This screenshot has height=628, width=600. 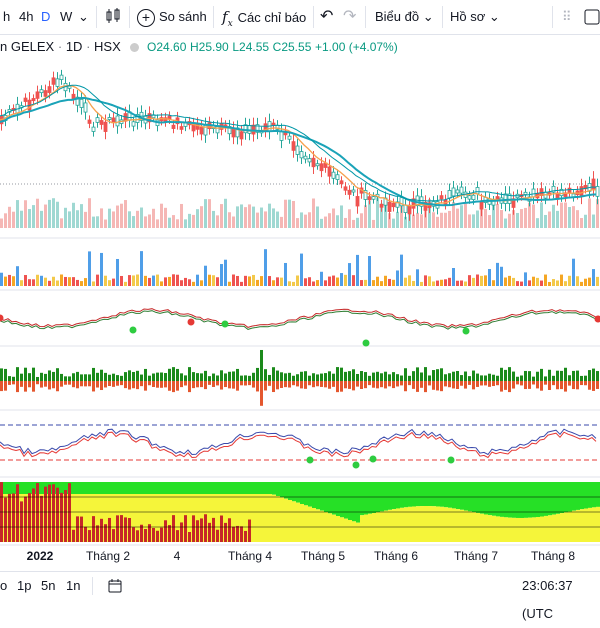 I want to click on range-button: 5n, so click(x=48, y=586).